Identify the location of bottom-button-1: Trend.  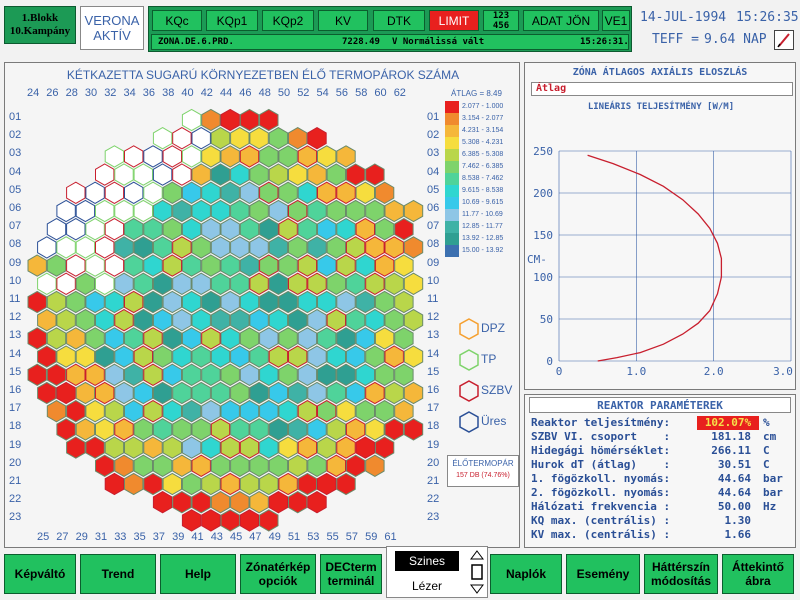
(118, 574).